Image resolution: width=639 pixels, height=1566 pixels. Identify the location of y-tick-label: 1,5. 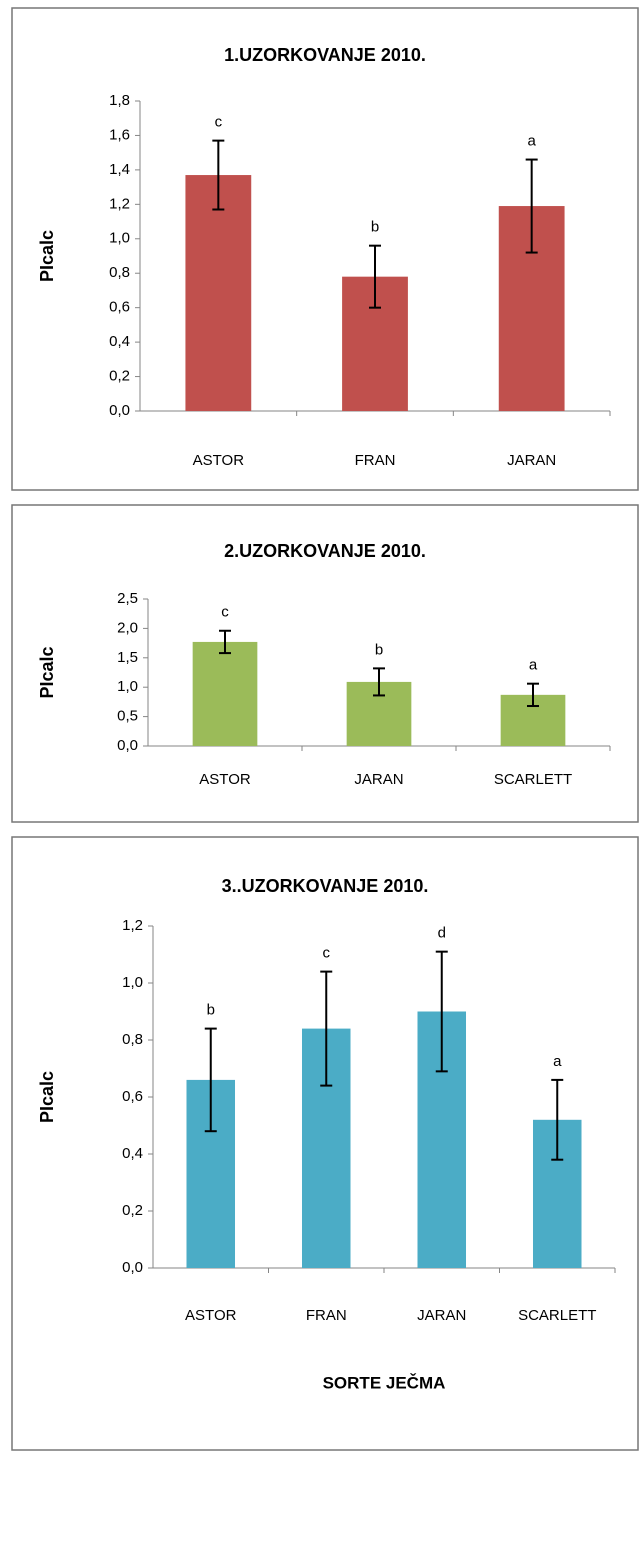
(127, 657).